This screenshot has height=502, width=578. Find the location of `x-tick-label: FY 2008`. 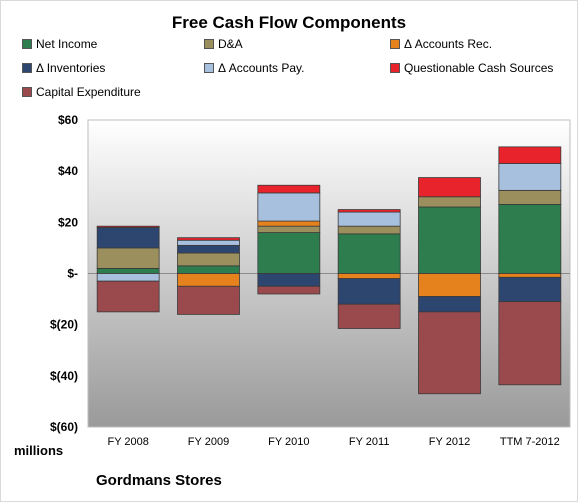

x-tick-label: FY 2008 is located at coordinates (127, 442).